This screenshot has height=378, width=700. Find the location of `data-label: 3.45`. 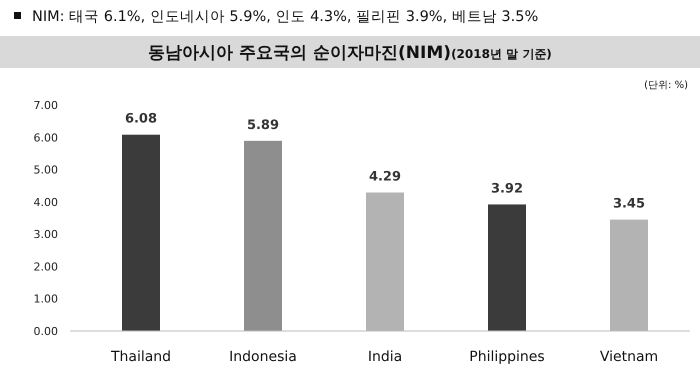

data-label: 3.45 is located at coordinates (629, 204).